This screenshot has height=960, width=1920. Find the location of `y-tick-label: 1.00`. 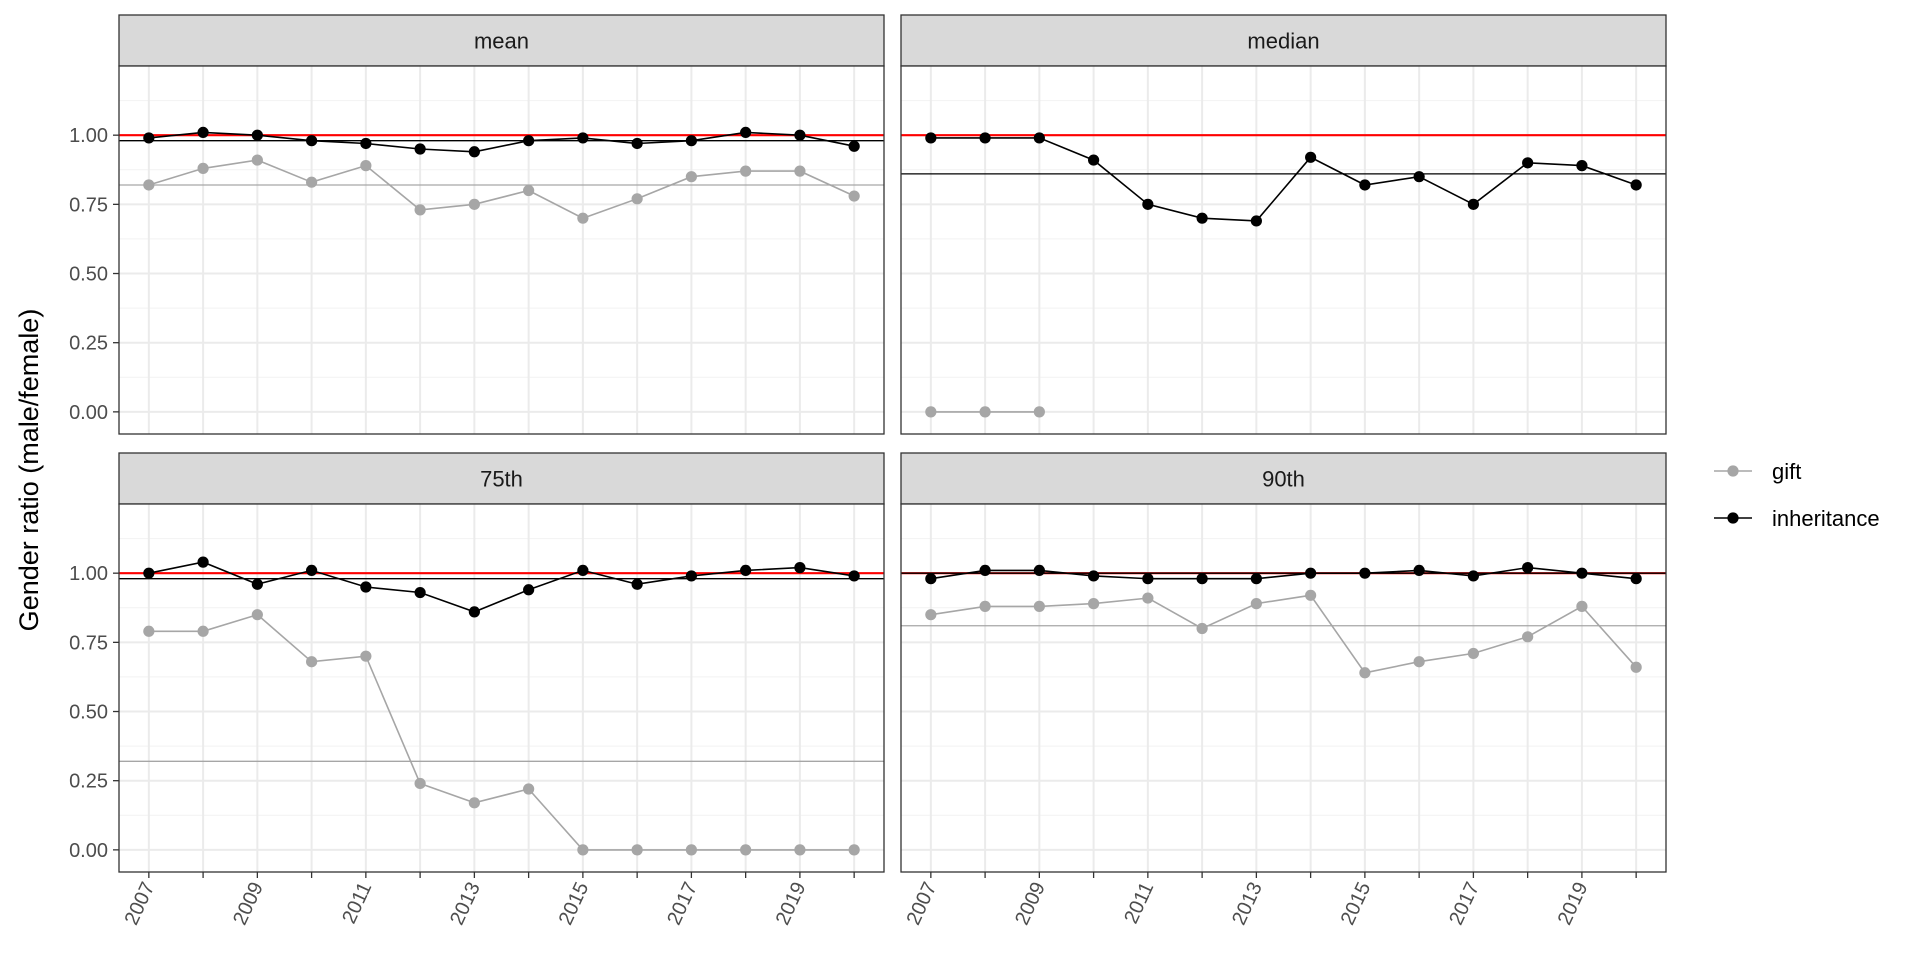

y-tick-label: 1.00 is located at coordinates (88, 136).